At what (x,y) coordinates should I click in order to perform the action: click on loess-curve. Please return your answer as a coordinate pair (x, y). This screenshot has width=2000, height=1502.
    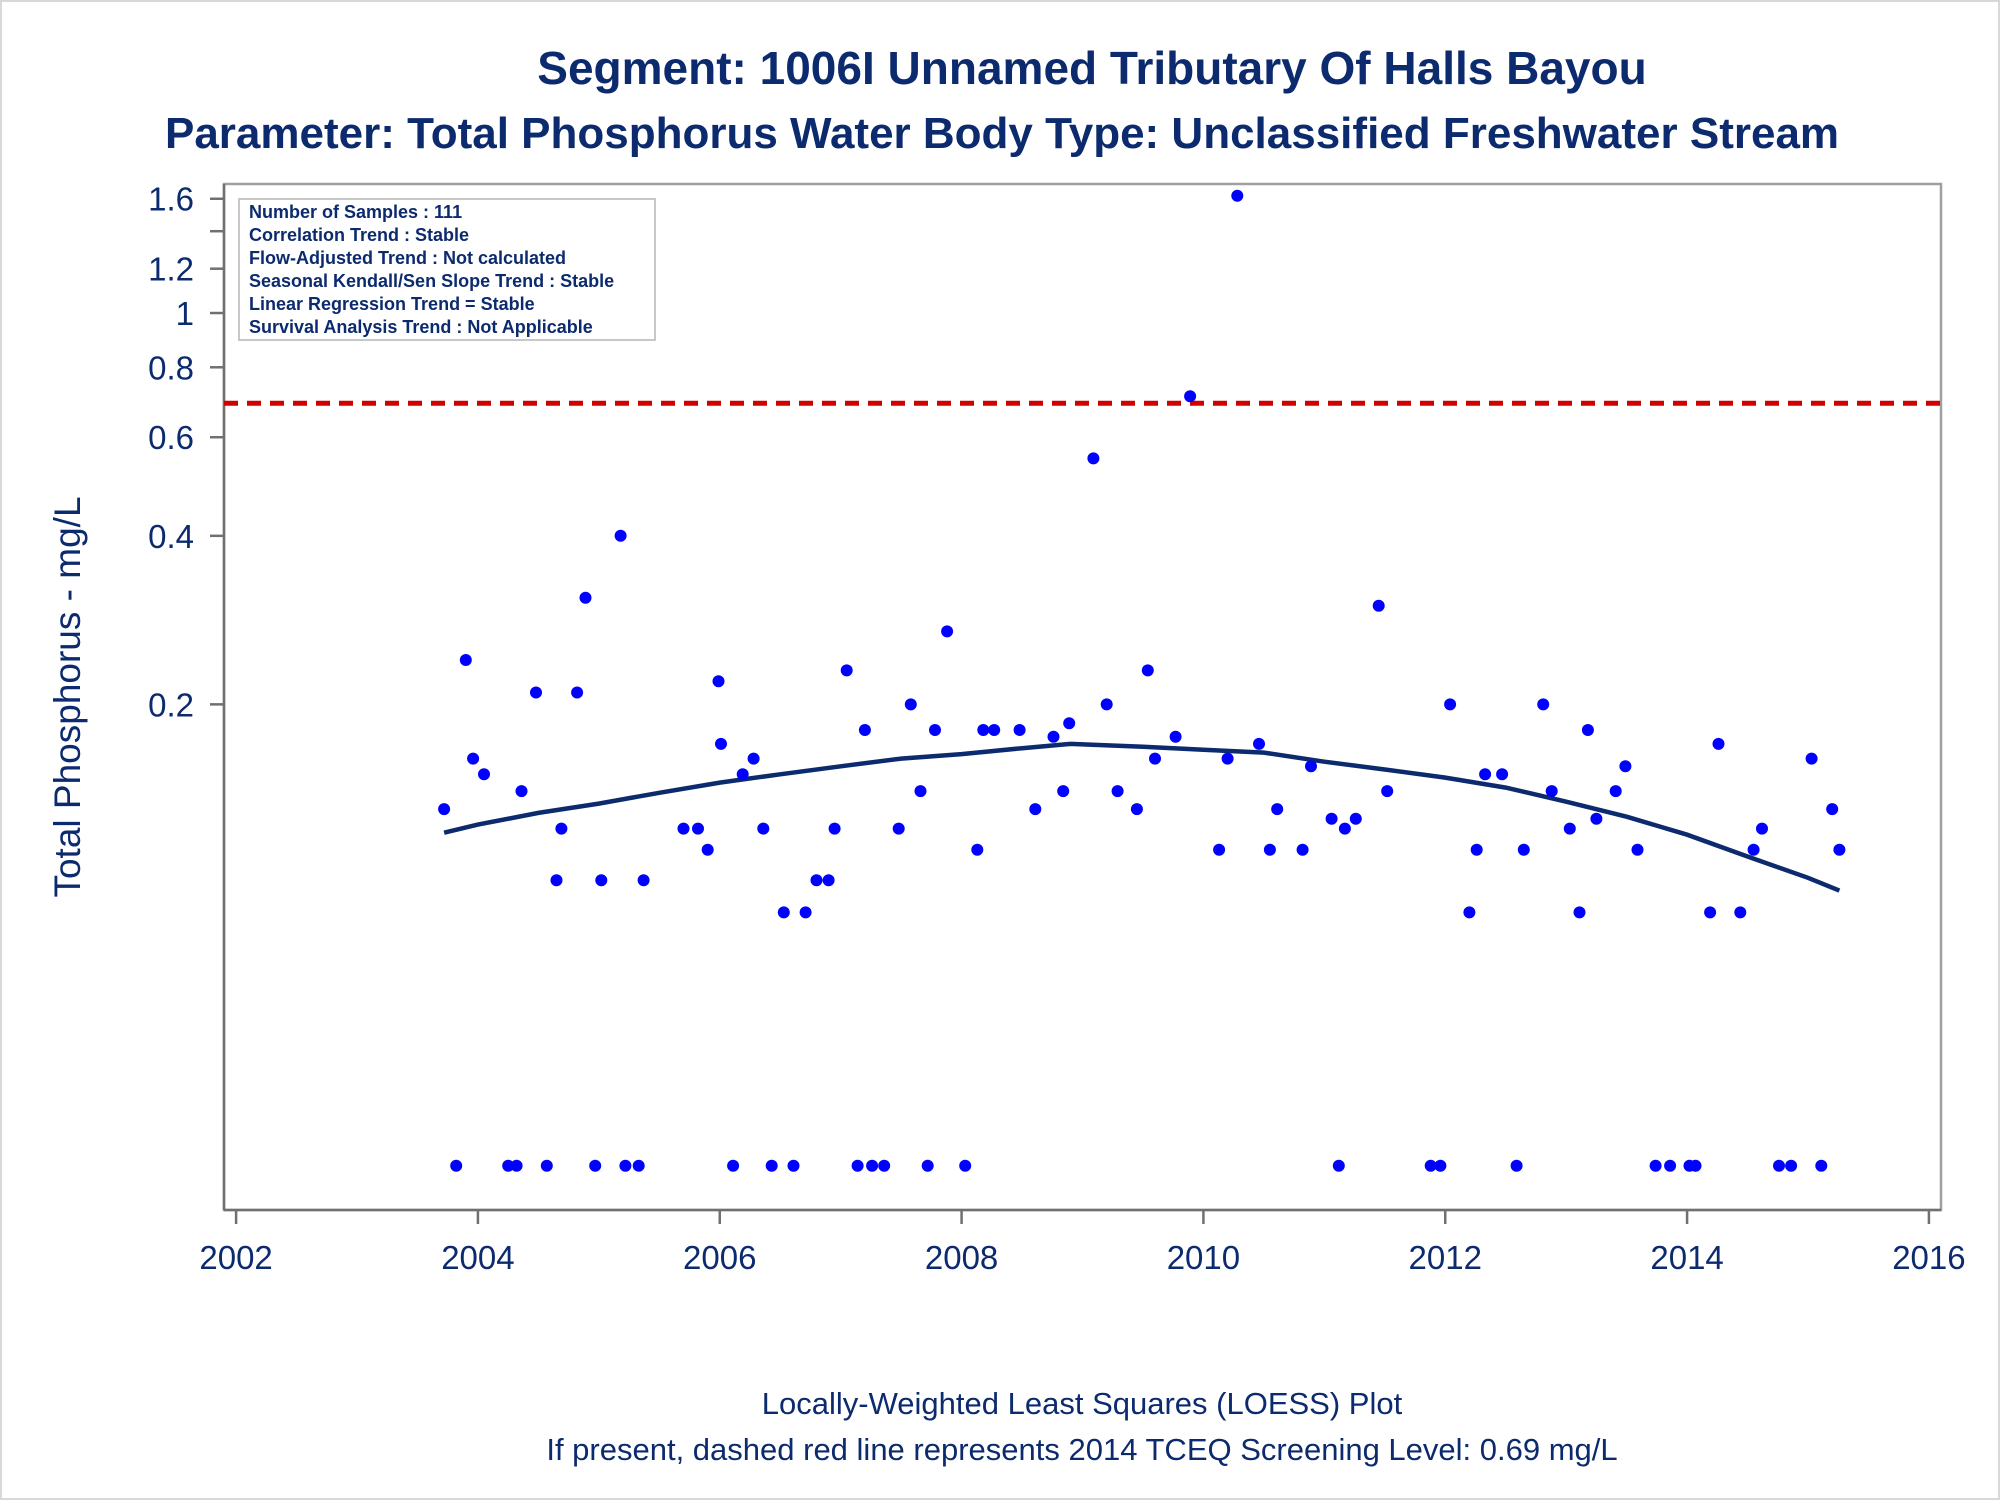
    Looking at the image, I should click on (1142, 817).